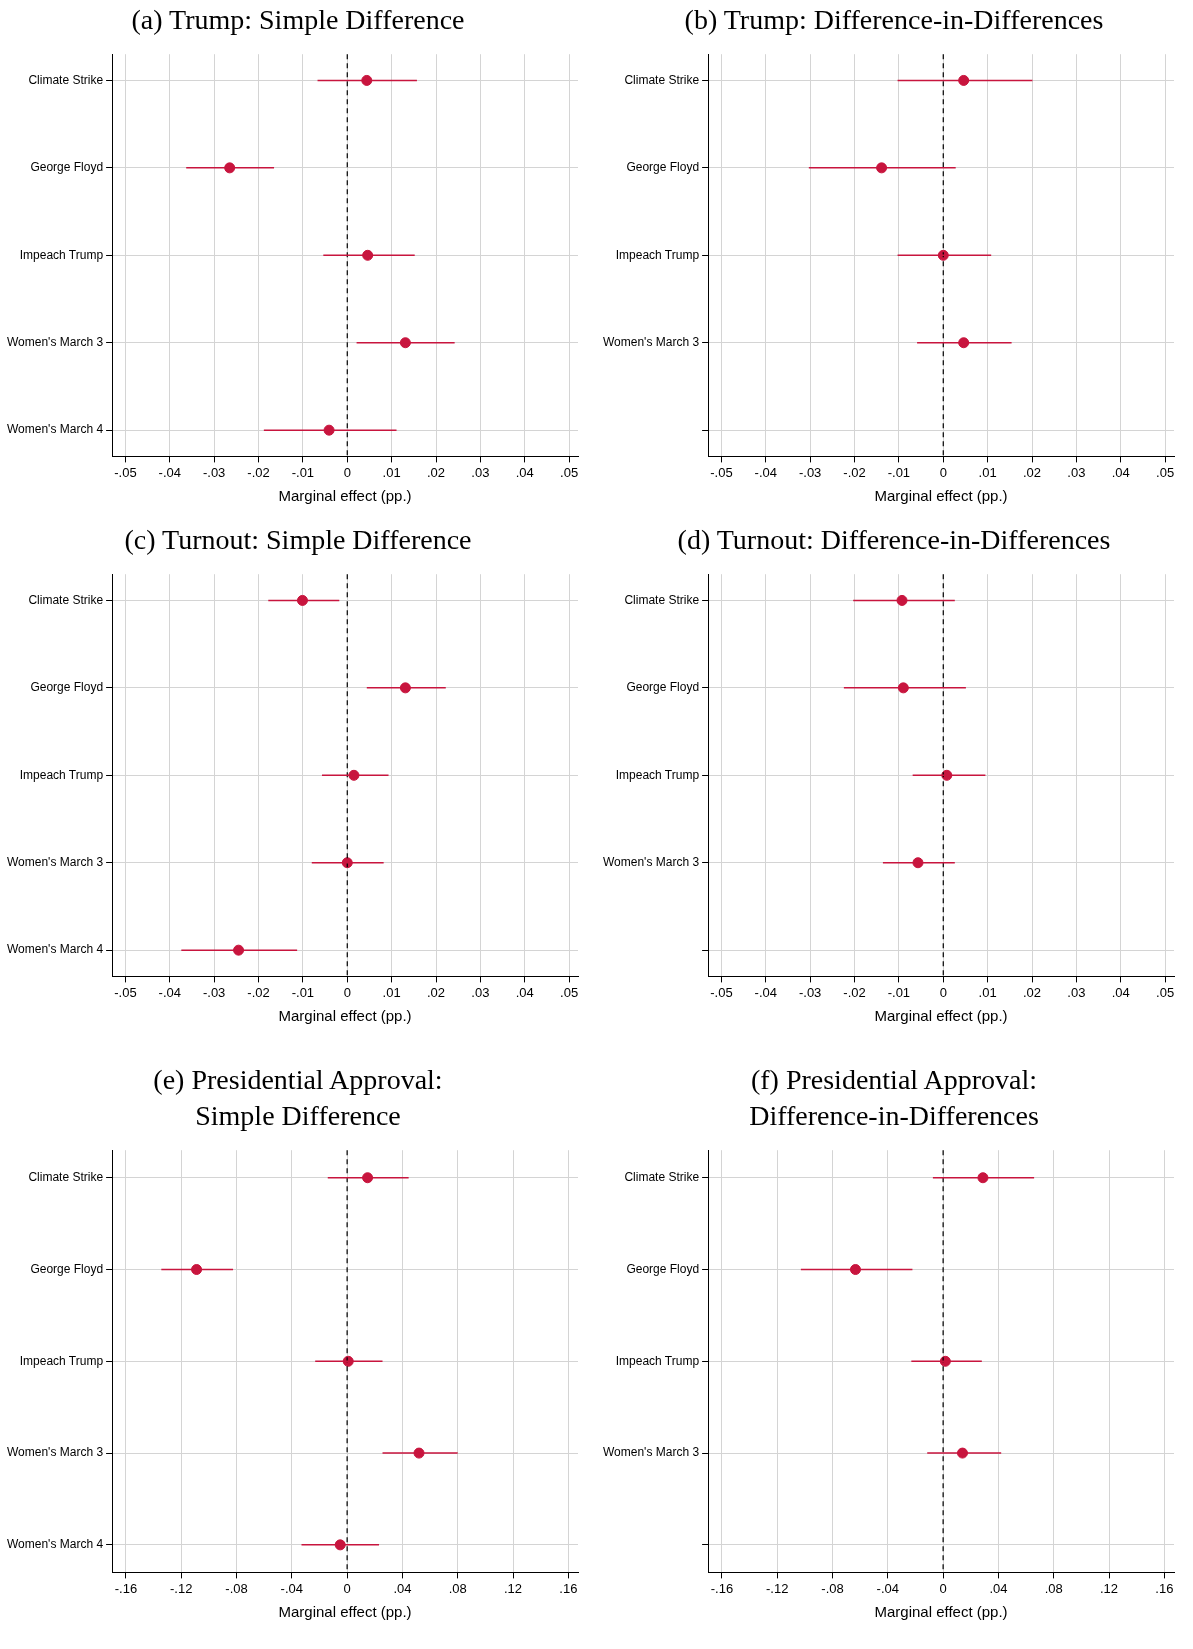 The width and height of the screenshot is (1193, 1649). What do you see at coordinates (298, 20) in the screenshot?
I see `chart-title: (a) Trump: Simple Difference` at bounding box center [298, 20].